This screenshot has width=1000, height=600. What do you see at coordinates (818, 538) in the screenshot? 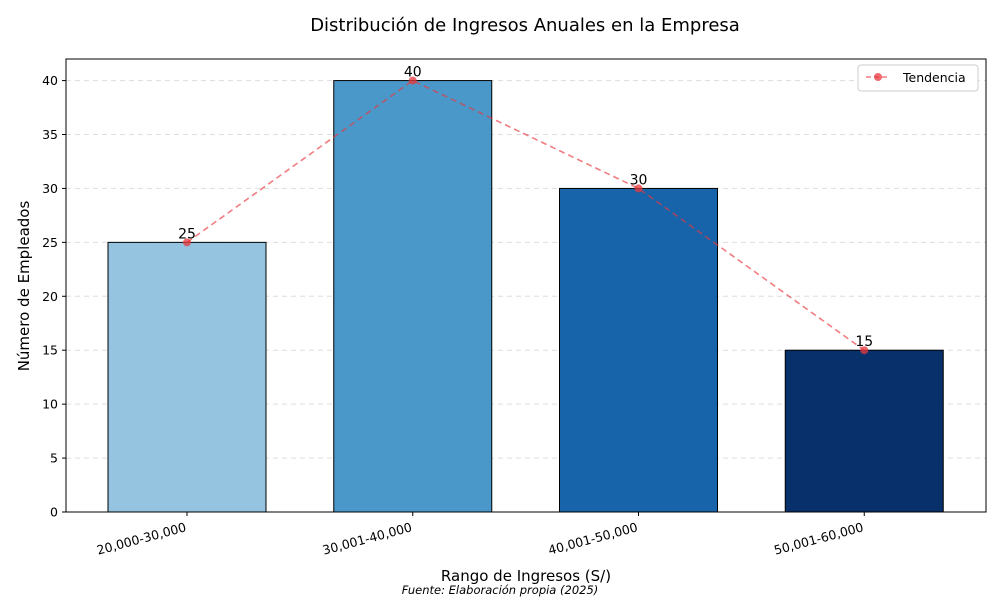
I see `x-tick-label: 50,001-60,000` at bounding box center [818, 538].